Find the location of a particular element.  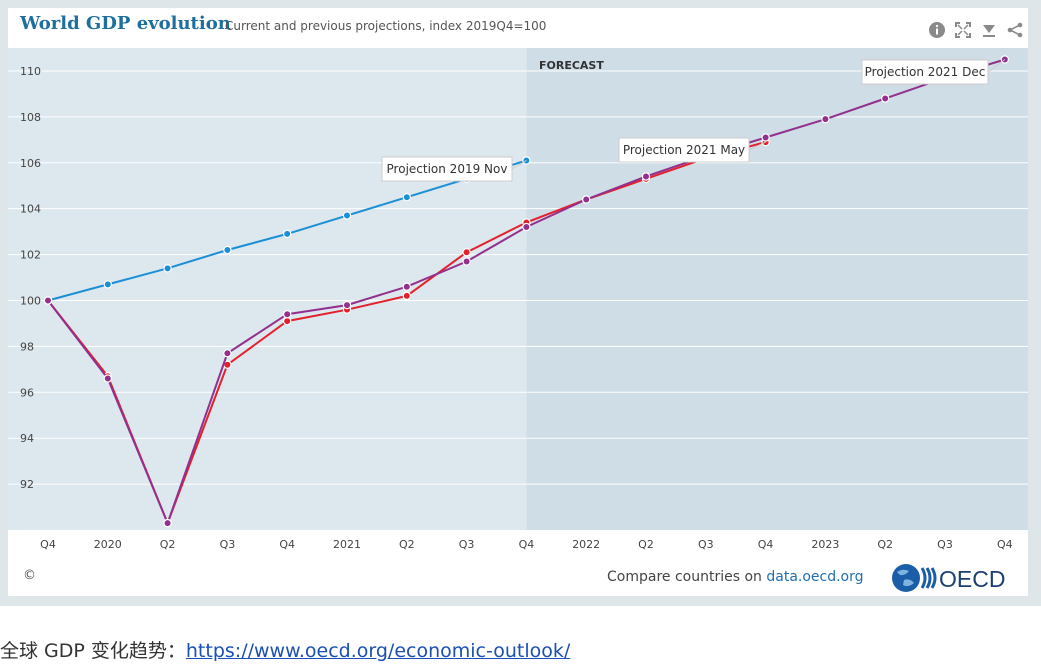

y-tick-label: 102 is located at coordinates (30, 255).